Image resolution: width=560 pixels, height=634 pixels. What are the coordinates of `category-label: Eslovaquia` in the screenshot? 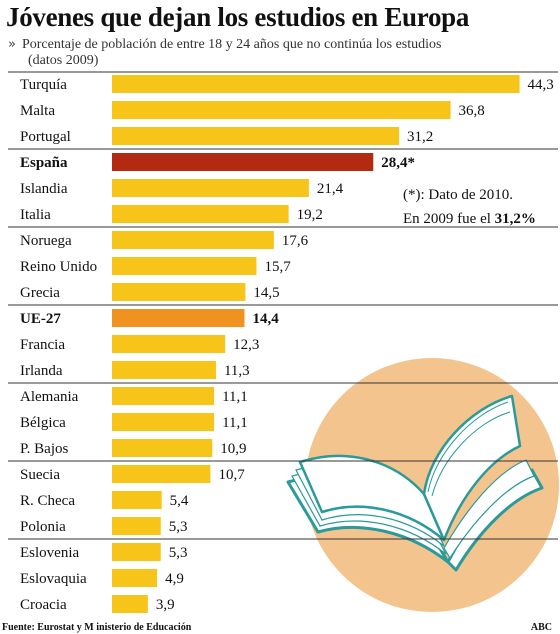 It's located at (53, 579).